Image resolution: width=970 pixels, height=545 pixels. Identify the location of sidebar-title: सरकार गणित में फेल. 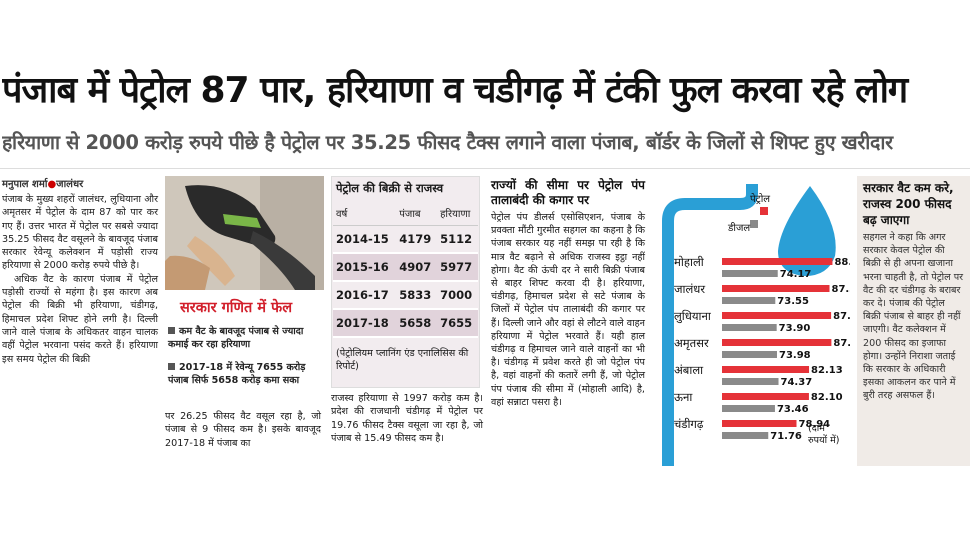
(236, 308).